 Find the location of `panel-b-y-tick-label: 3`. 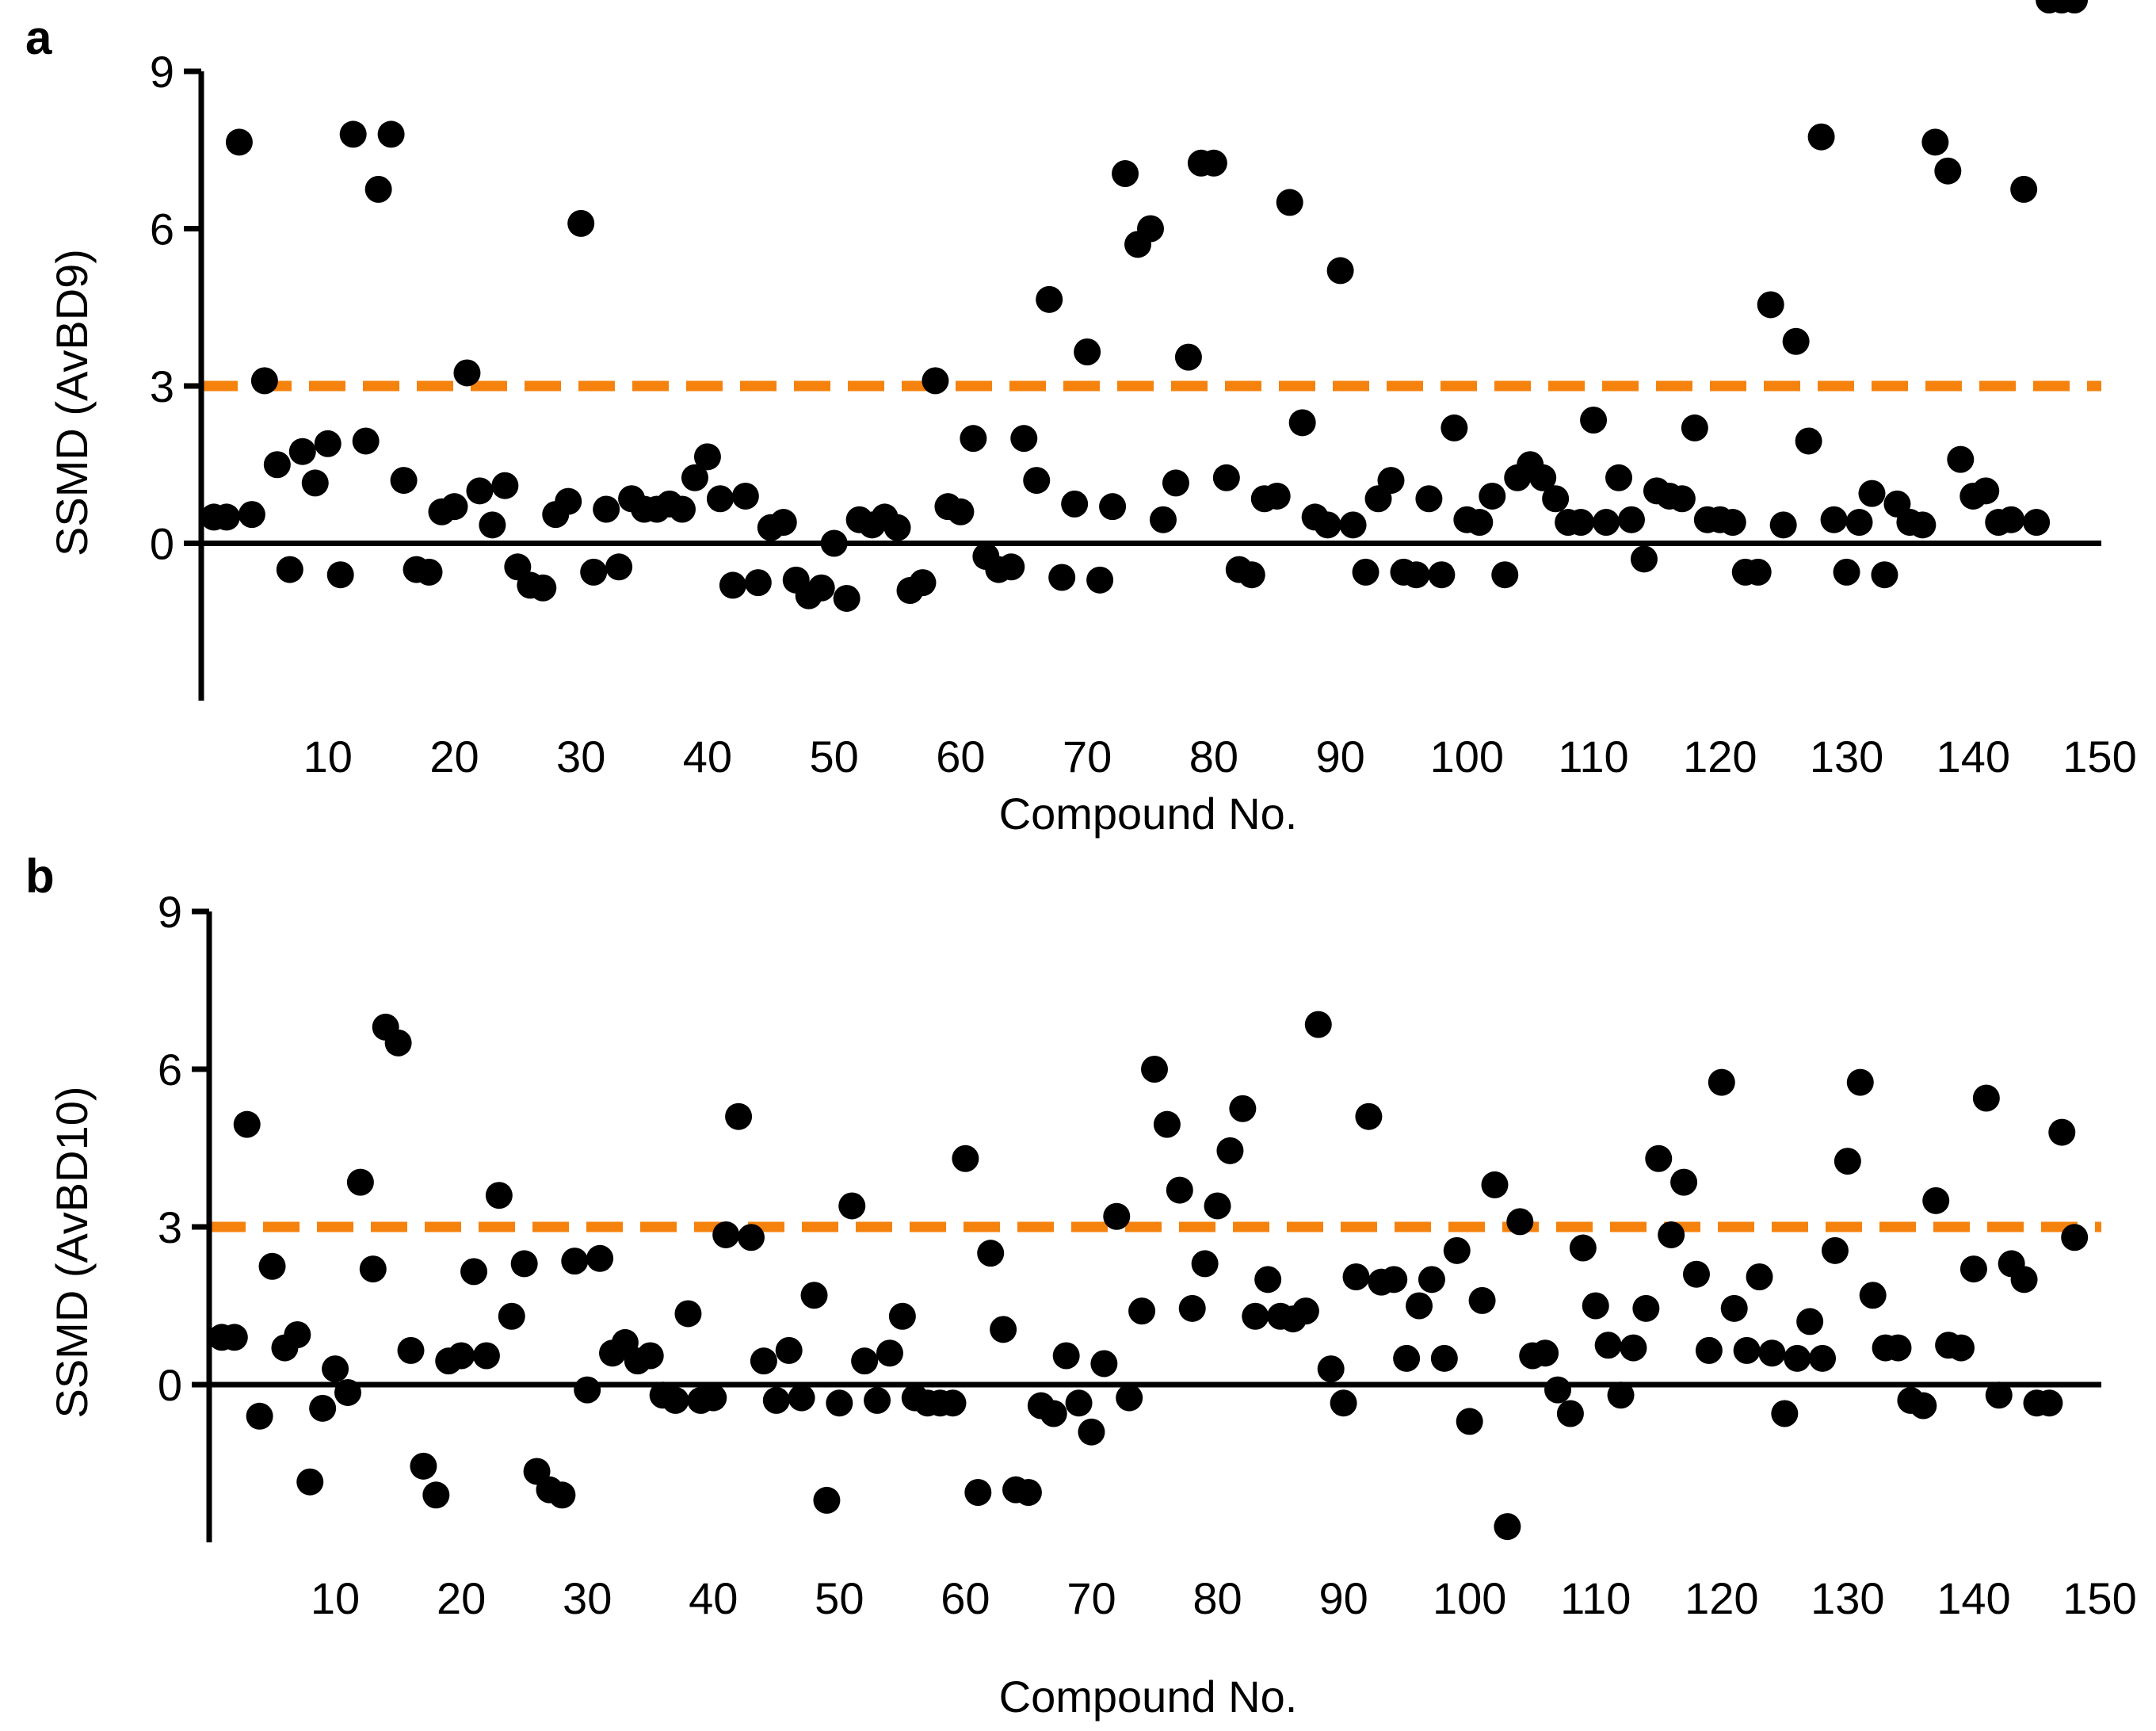

panel-b-y-tick-label: 3 is located at coordinates (170, 1227).